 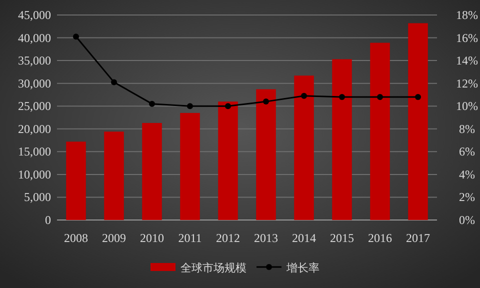 I want to click on y2-tick-label: 0%, so click(x=467, y=220).